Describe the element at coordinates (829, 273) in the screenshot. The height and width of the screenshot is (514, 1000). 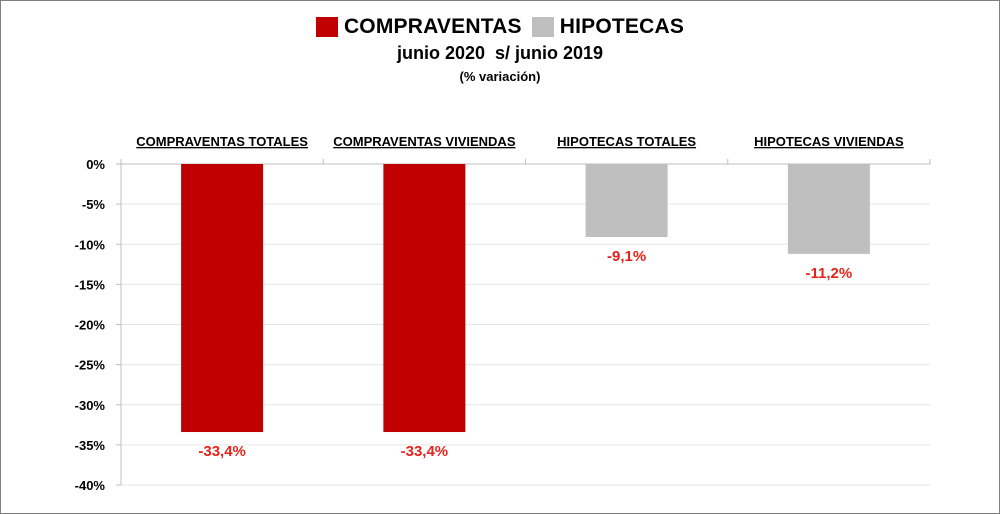
I see `data-label: -11,2%` at that location.